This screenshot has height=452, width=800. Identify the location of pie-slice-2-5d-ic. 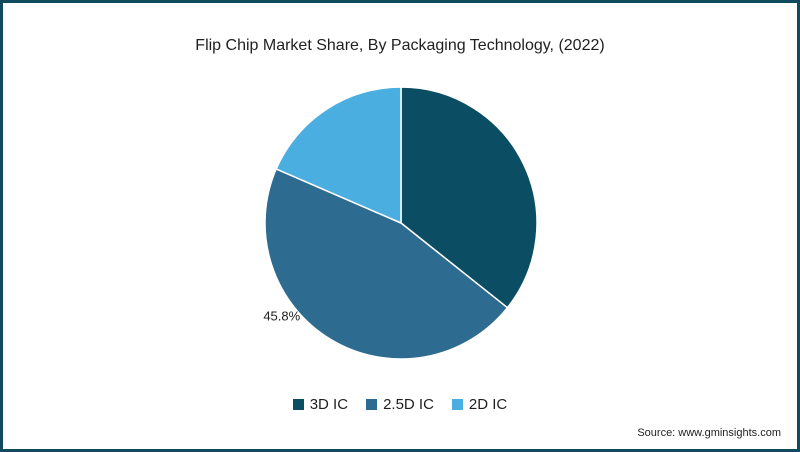
(386, 264).